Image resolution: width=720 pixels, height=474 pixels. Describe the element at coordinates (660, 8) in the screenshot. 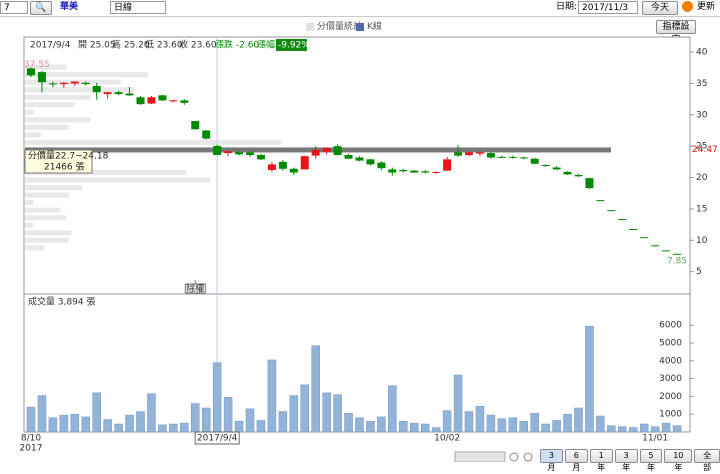

I see `today-button: 今天` at that location.